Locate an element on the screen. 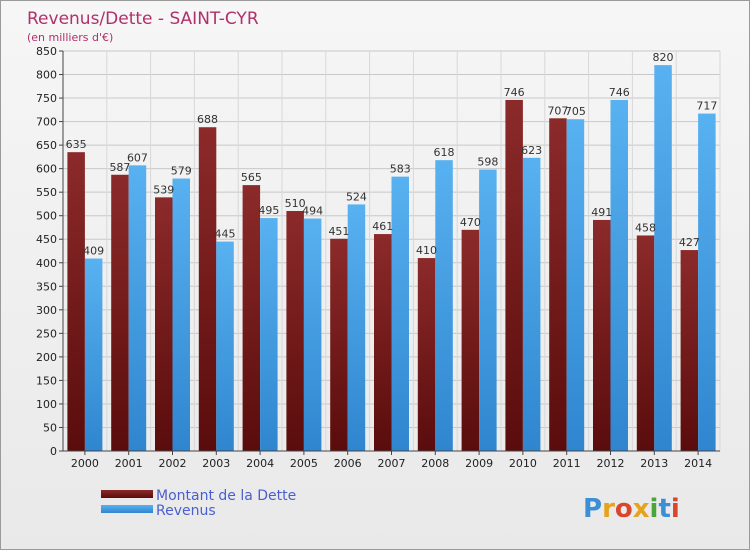  x-tick-label: 2011 is located at coordinates (567, 463).